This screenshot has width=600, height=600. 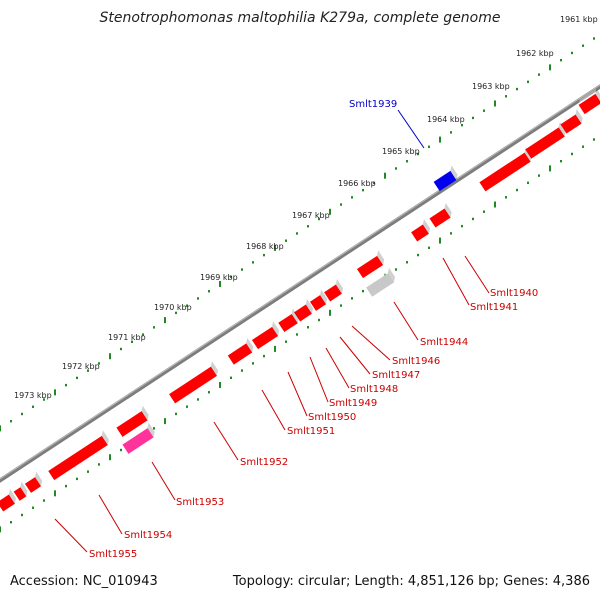 I want to click on gene-label: Smlt1952, so click(x=264, y=462).